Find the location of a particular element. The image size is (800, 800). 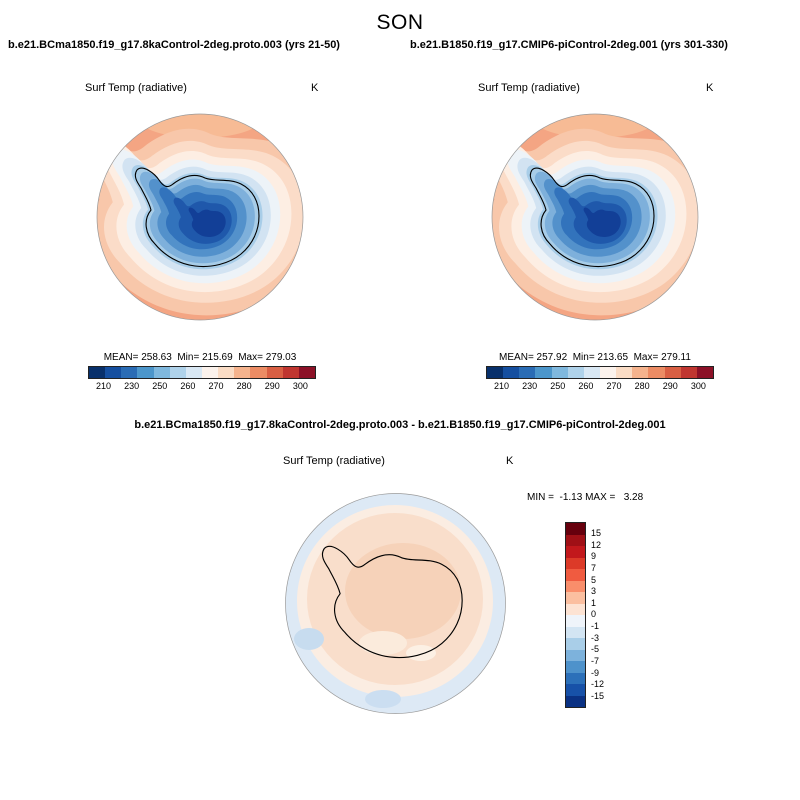

unit-label-diff: K is located at coordinates (510, 461).